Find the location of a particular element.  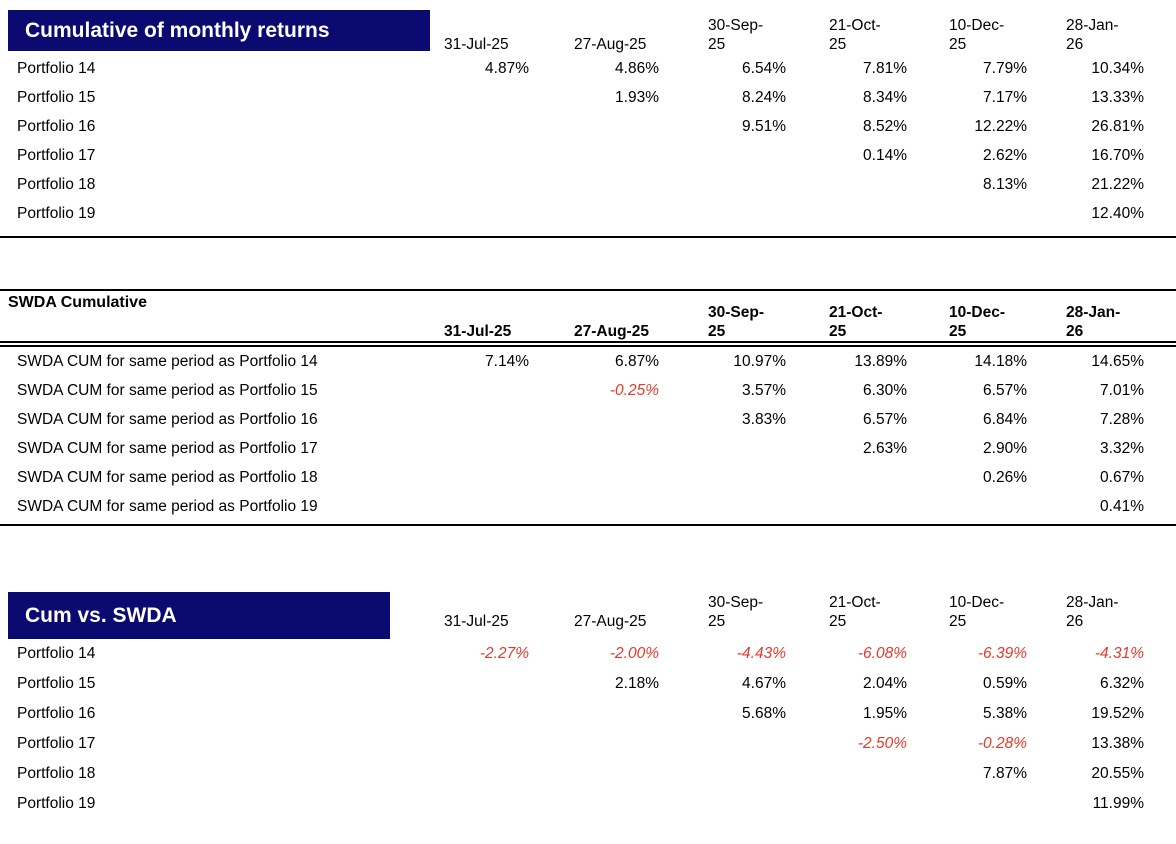

value-cell: -2.00% is located at coordinates (634, 653).